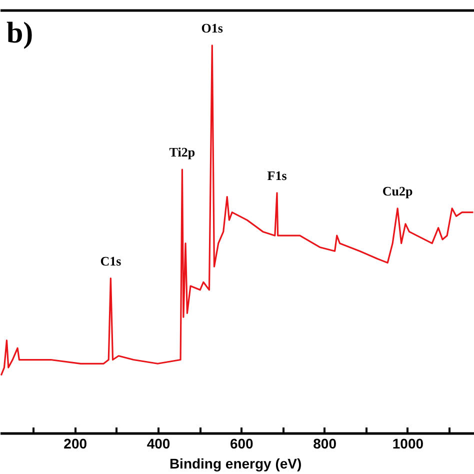 This screenshot has width=474, height=474. What do you see at coordinates (212, 28) in the screenshot?
I see `annotation: O1s` at bounding box center [212, 28].